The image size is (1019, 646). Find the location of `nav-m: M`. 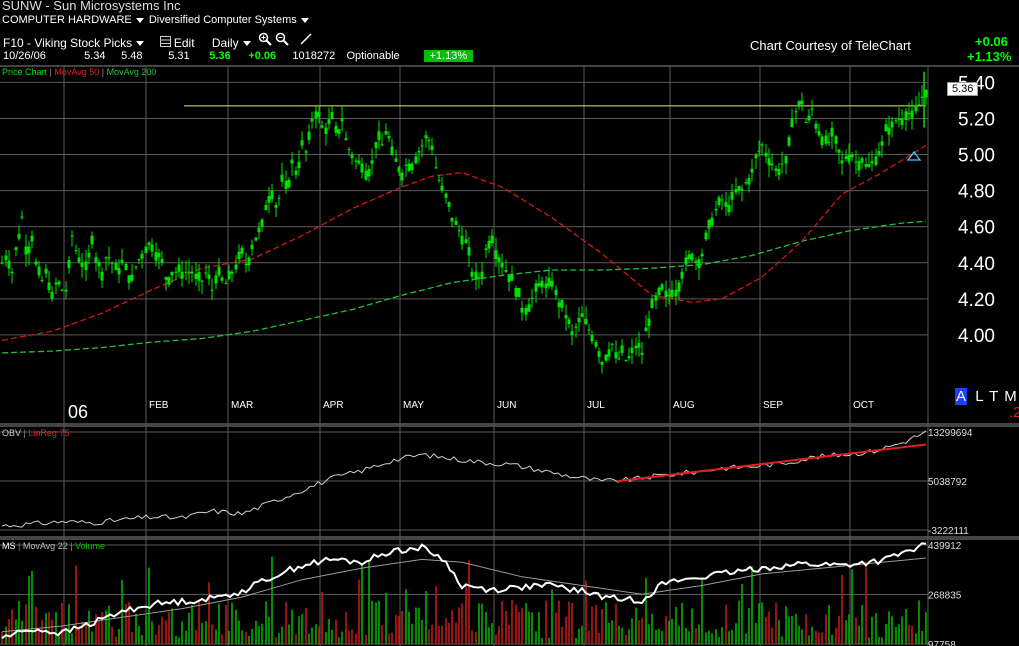

nav-m: M is located at coordinates (1010, 396).